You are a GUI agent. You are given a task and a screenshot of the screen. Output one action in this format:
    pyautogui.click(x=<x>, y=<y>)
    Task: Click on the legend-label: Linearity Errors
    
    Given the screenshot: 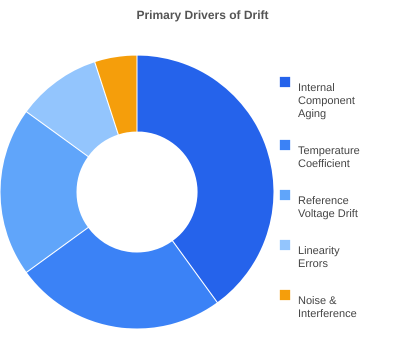 What is the action you would take?
    pyautogui.click(x=319, y=257)
    